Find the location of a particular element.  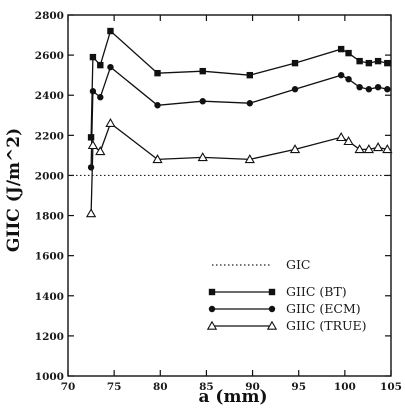

legend: GIC GIIC (BT) GIIC (ECM) GIIC (TRUE) is located at coordinates (286, 295).